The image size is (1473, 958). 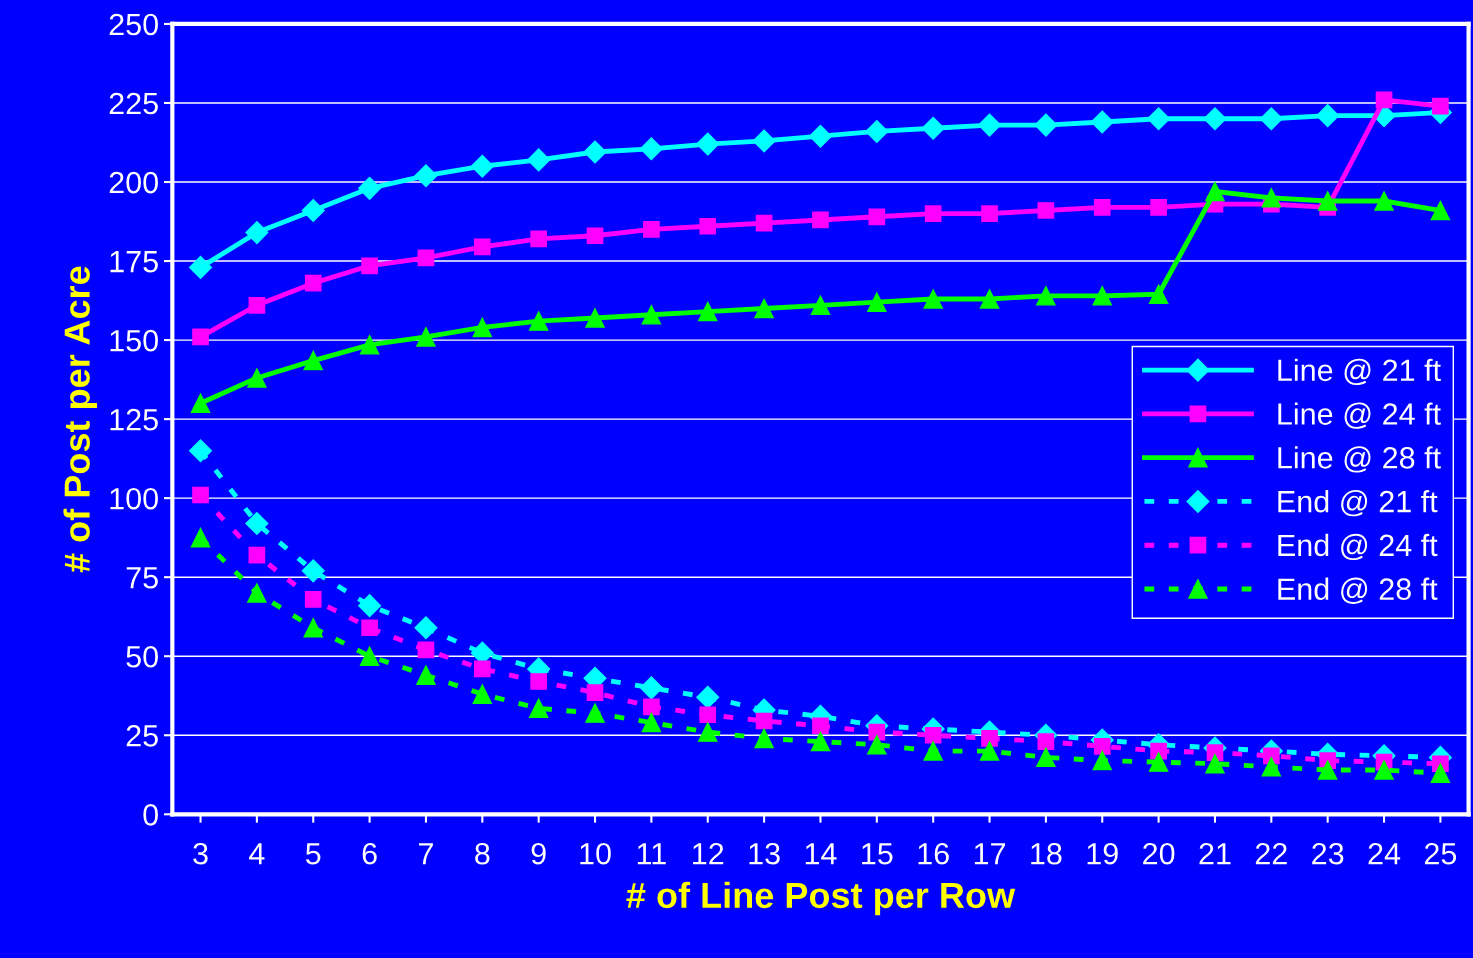 What do you see at coordinates (821, 898) in the screenshot?
I see `x-axis-title: # of Line Post per Row` at bounding box center [821, 898].